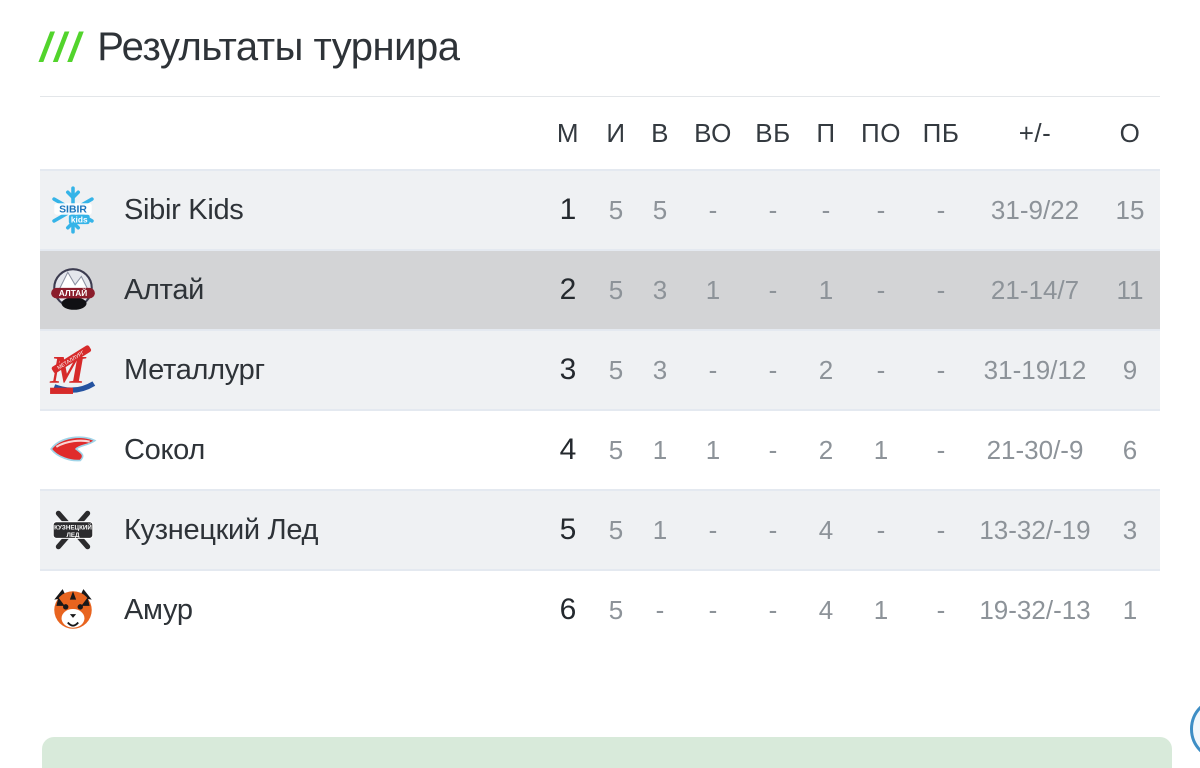 The image size is (1200, 768). What do you see at coordinates (600, 289) in the screenshot?
I see `table-row: Алтай 2 5 3 1 - 1 - - 21-14/7 11` at bounding box center [600, 289].